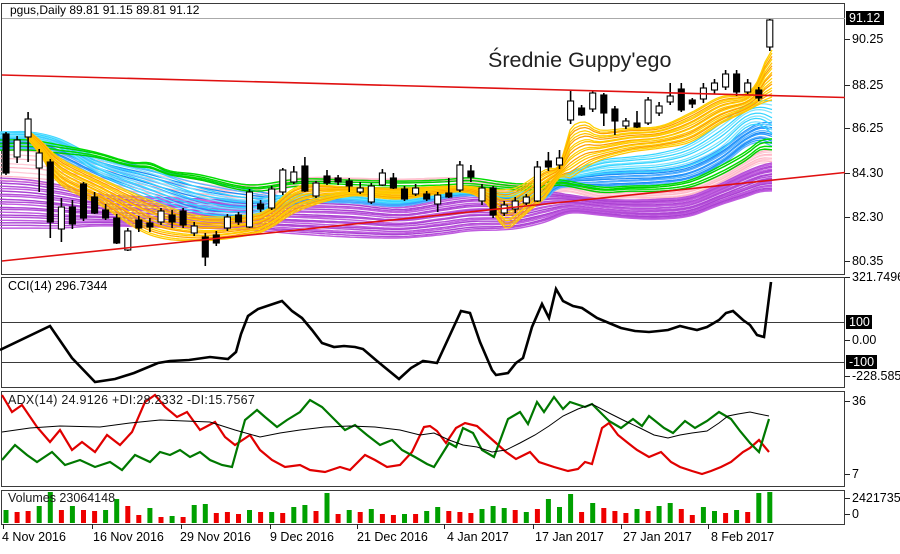 Image resolution: width=900 pixels, height=554 pixels. Describe the element at coordinates (579, 59) in the screenshot. I see `svg-text: Średnie Guppy'ego` at that location.